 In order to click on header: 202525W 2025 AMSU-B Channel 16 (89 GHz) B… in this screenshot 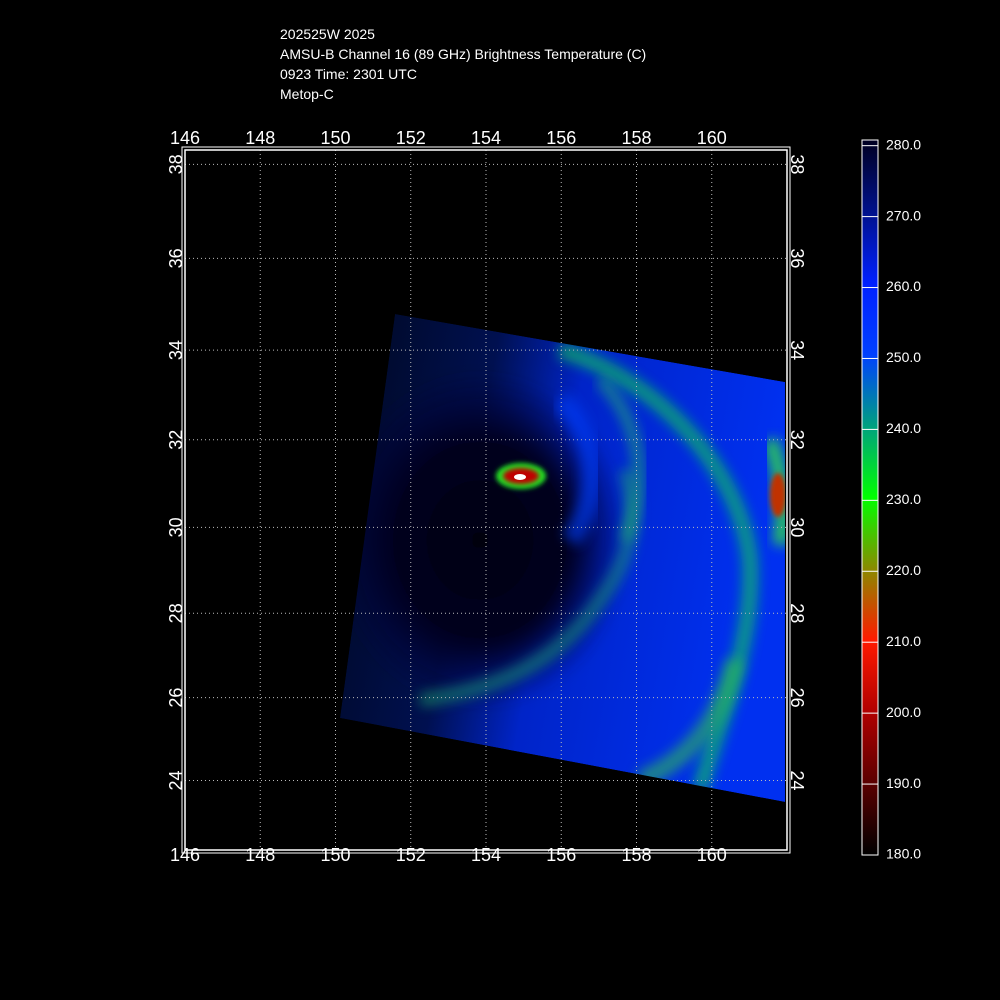, I will do `click(463, 64)`.